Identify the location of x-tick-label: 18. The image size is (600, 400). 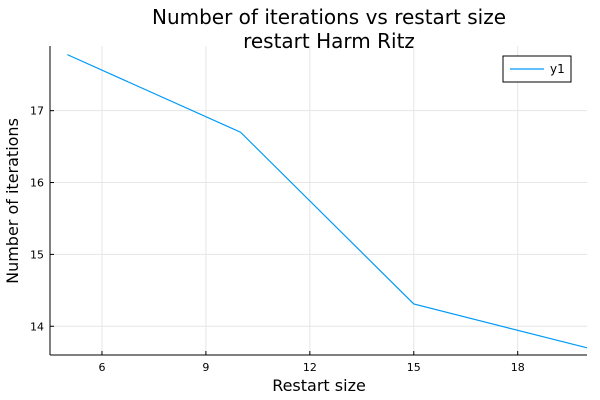
(518, 367).